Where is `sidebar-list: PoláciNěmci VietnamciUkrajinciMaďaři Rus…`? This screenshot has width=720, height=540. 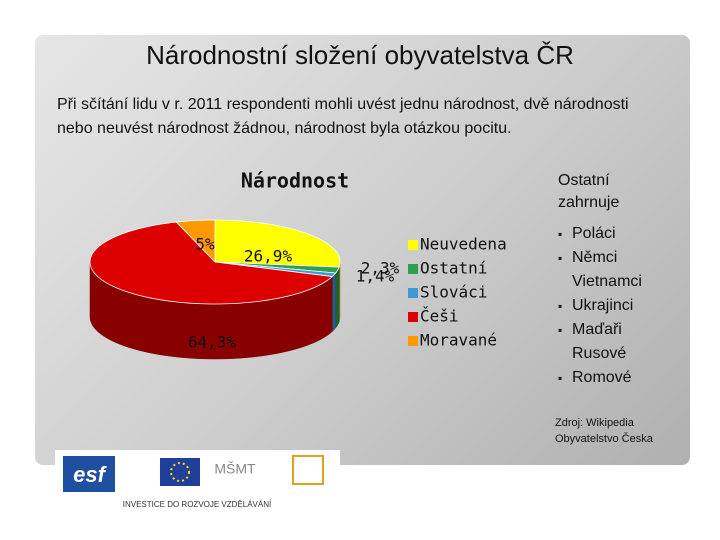 sidebar-list: PoláciNěmci VietnamciUkrajinciMaďaři Rus… is located at coordinates (630, 306).